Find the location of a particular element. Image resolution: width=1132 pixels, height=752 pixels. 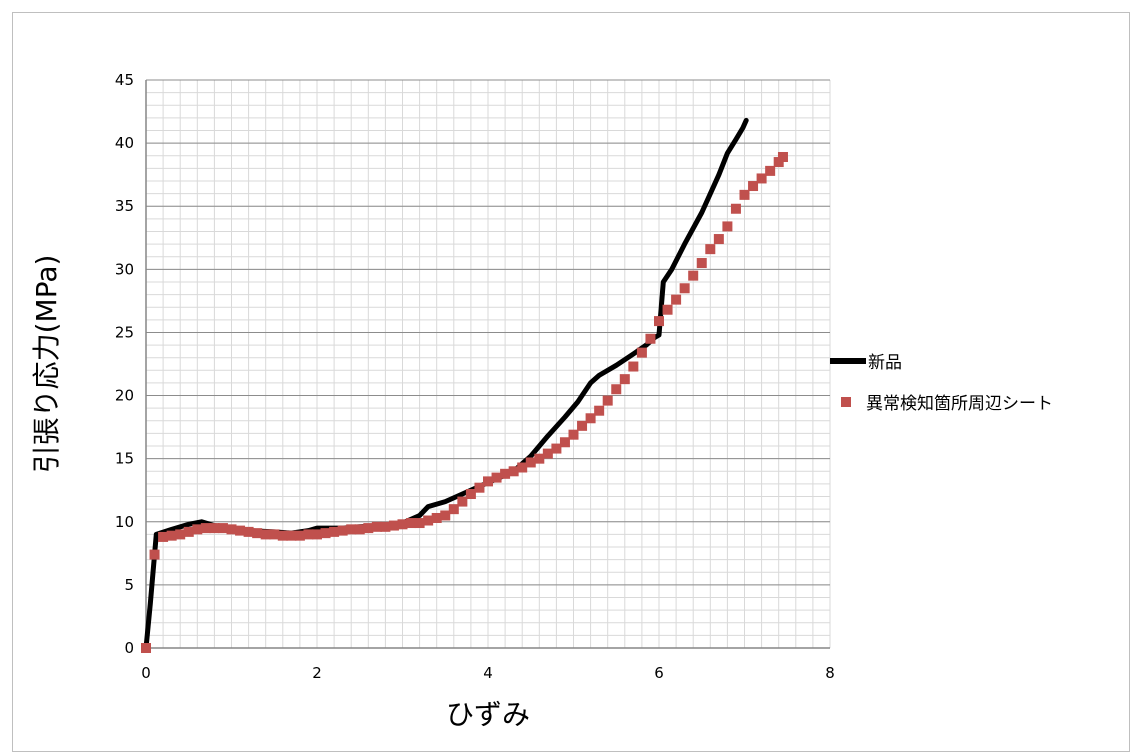

legend: 新品 異常検知箇所周辺シート is located at coordinates (941, 383).